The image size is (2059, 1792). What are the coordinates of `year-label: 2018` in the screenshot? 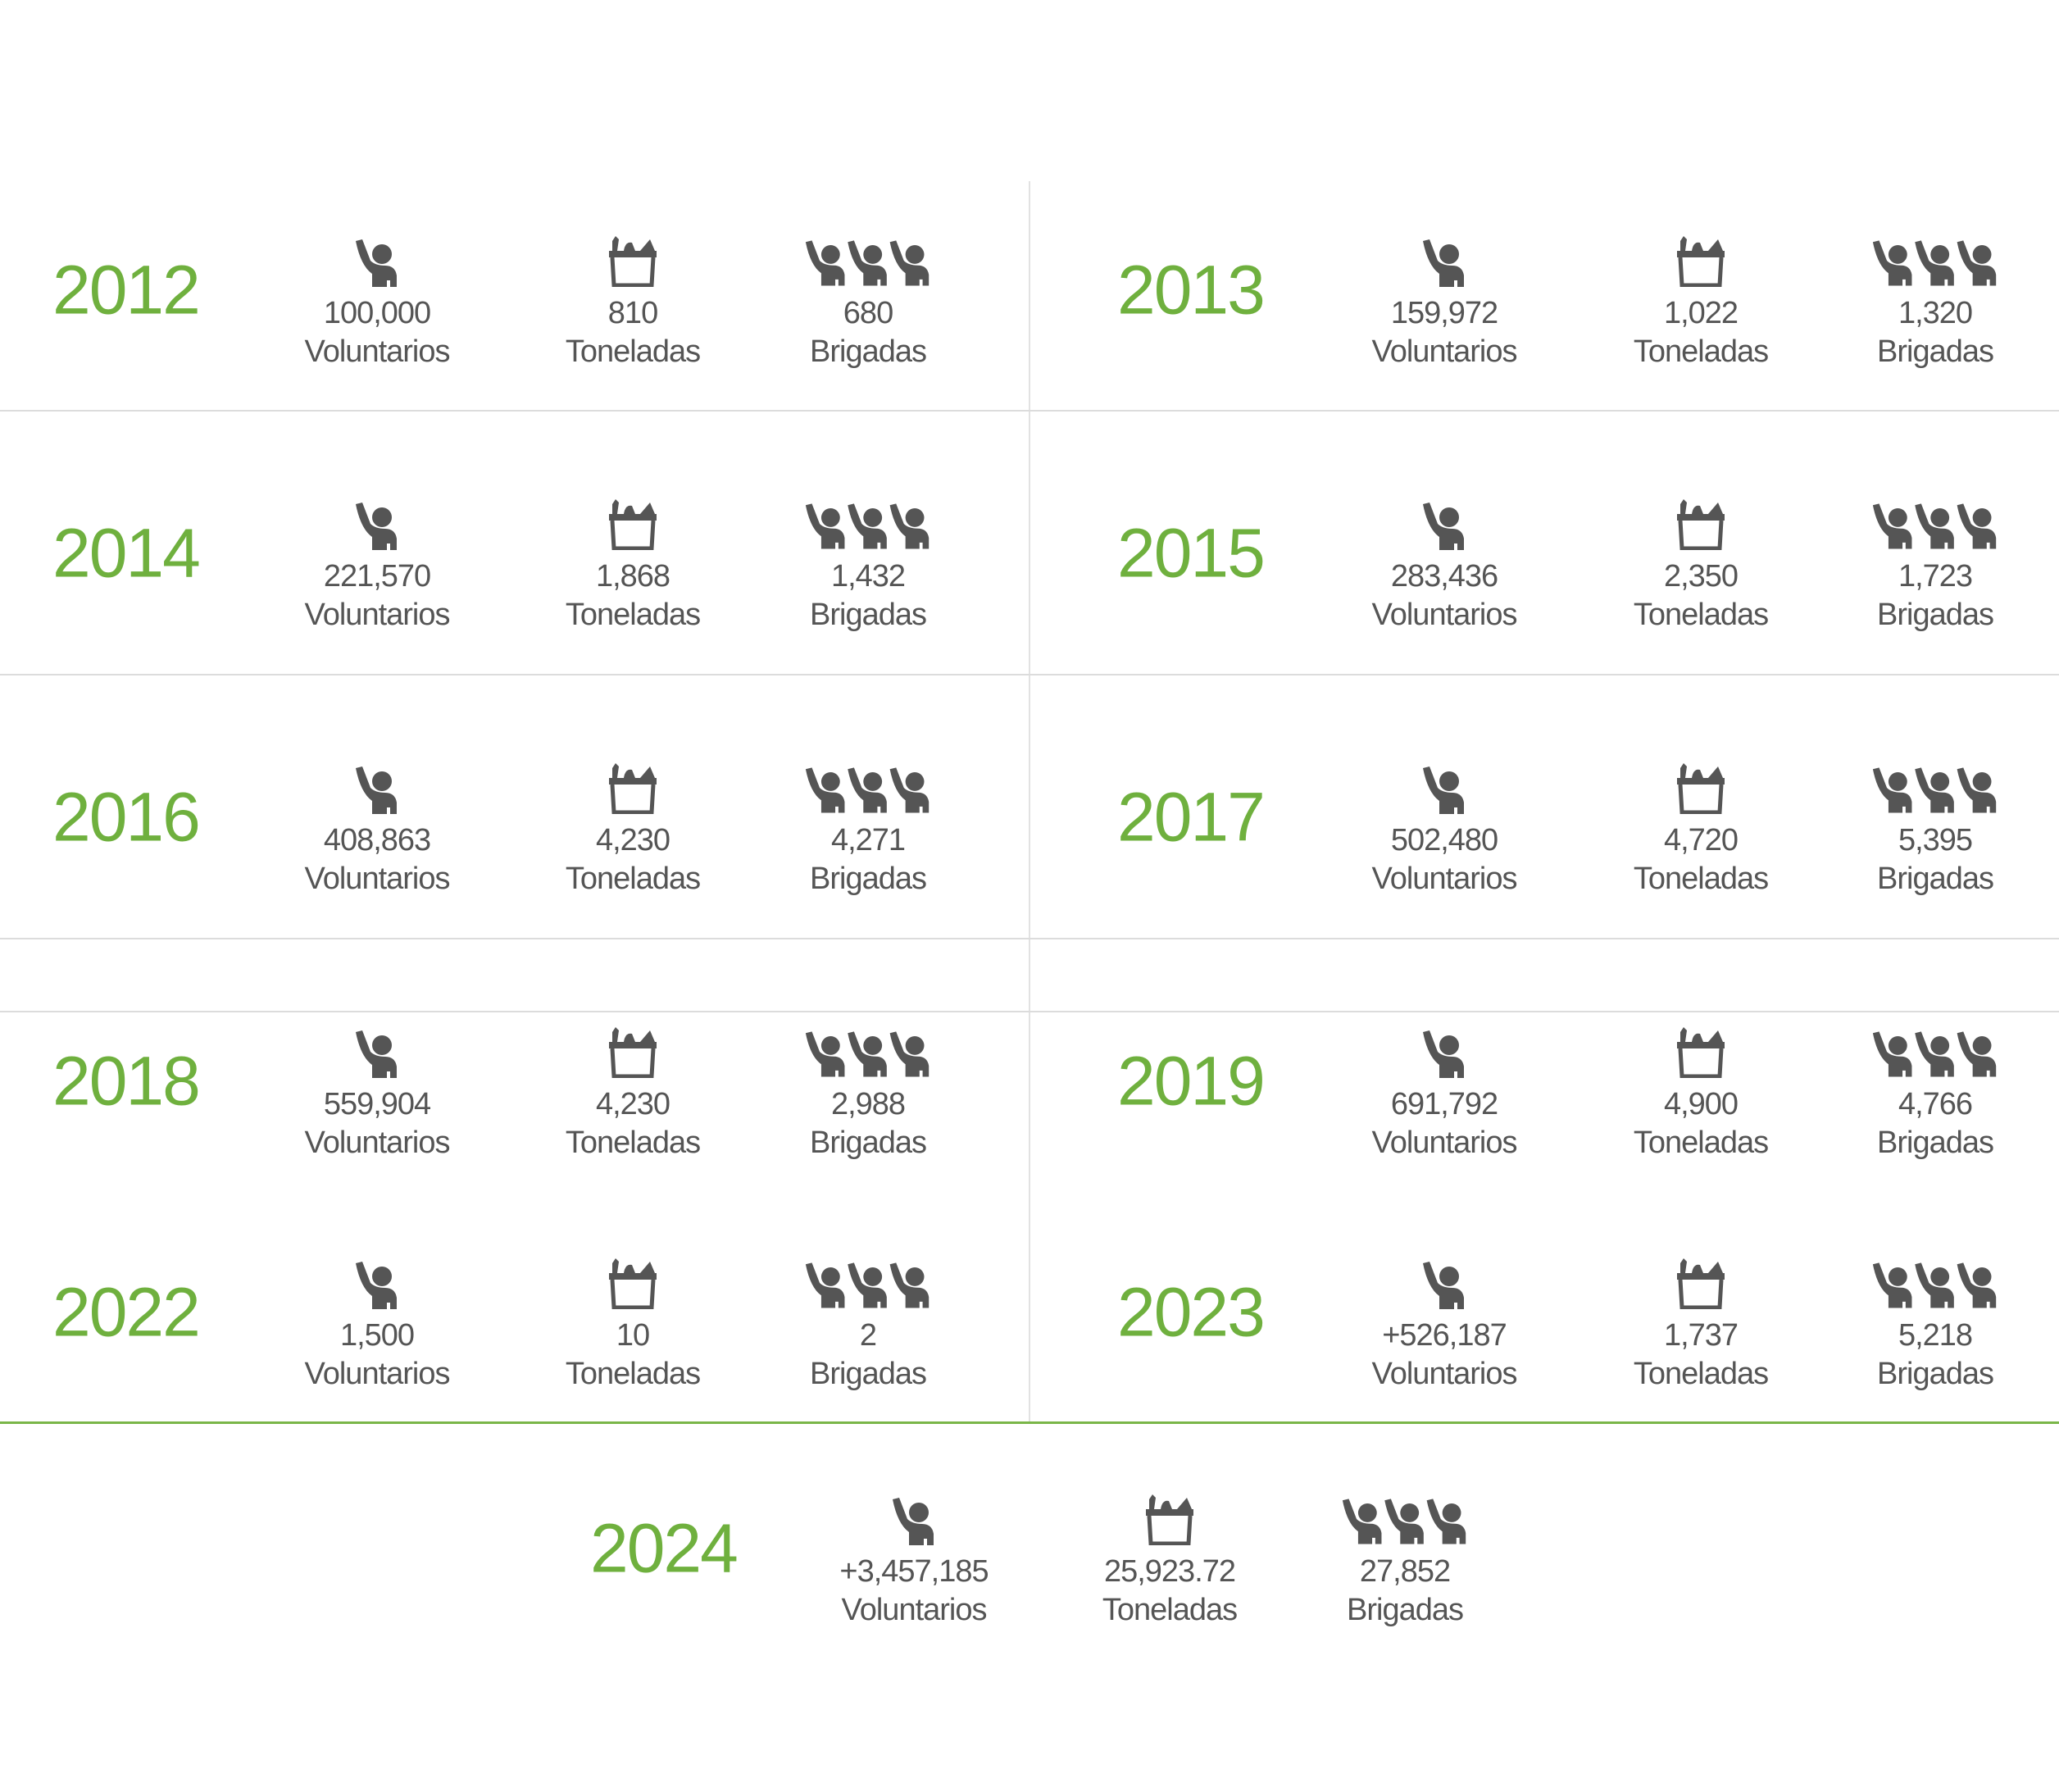 It's located at (127, 1081).